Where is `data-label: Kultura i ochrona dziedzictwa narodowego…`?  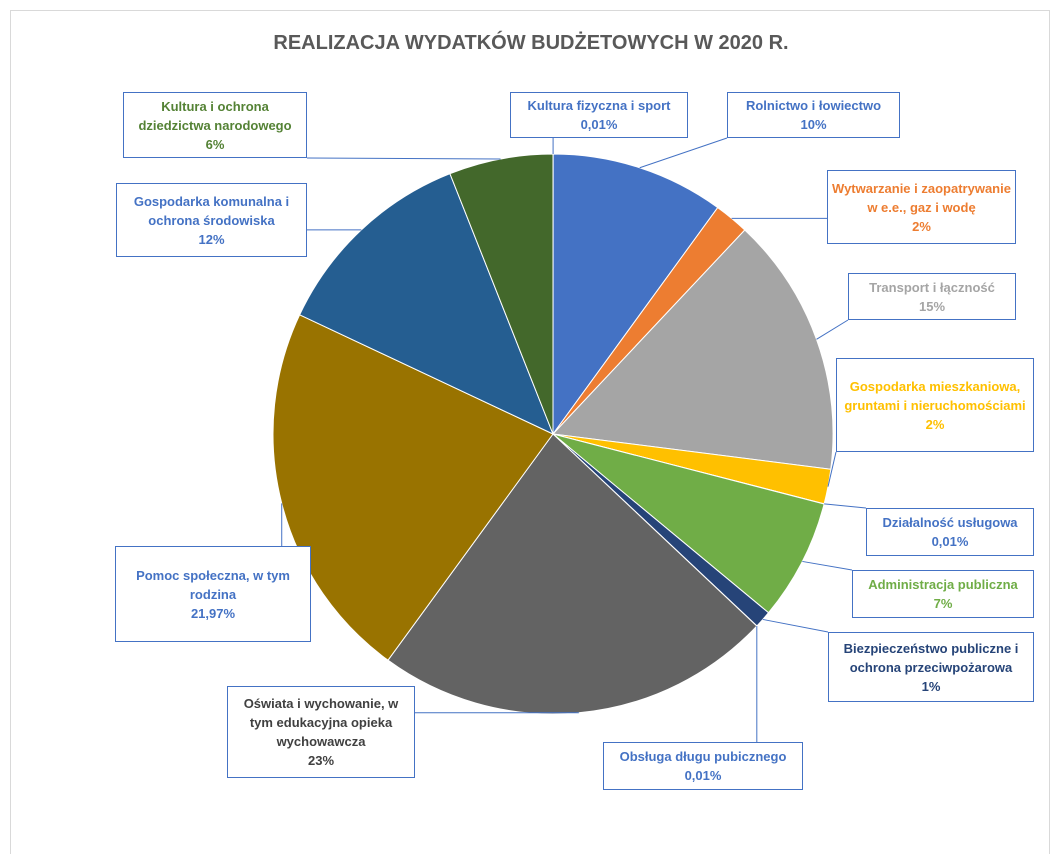 data-label: Kultura i ochrona dziedzictwa narodowego… is located at coordinates (215, 125).